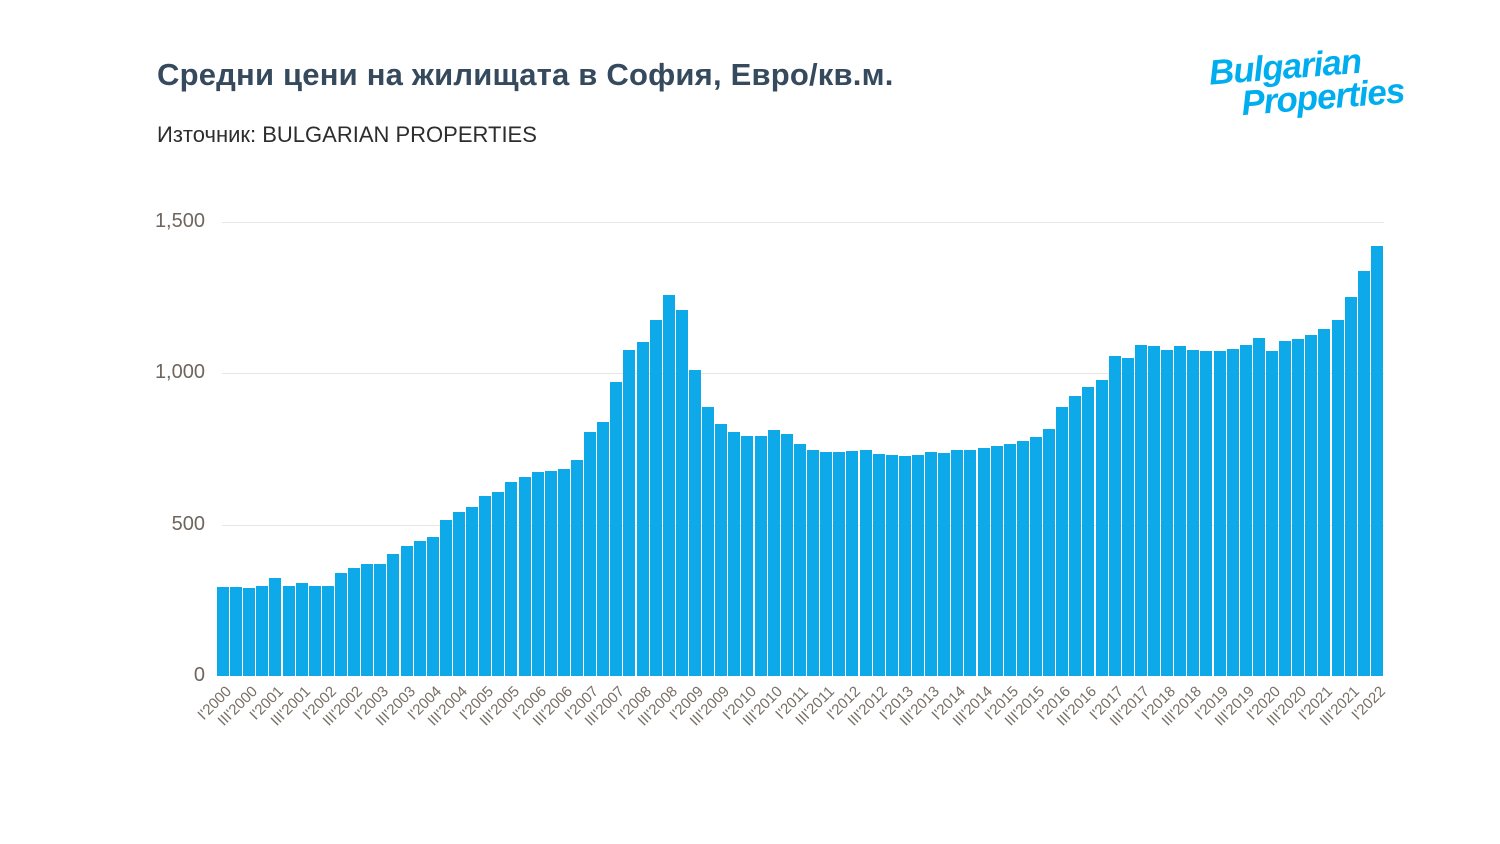 The image size is (1500, 844). I want to click on bar-I'2017, so click(1114, 516).